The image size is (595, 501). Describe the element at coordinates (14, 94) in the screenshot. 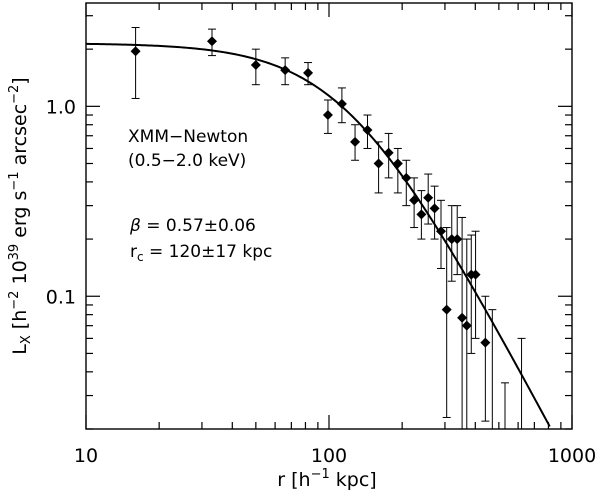

I see `ylabel-s4: −2` at that location.